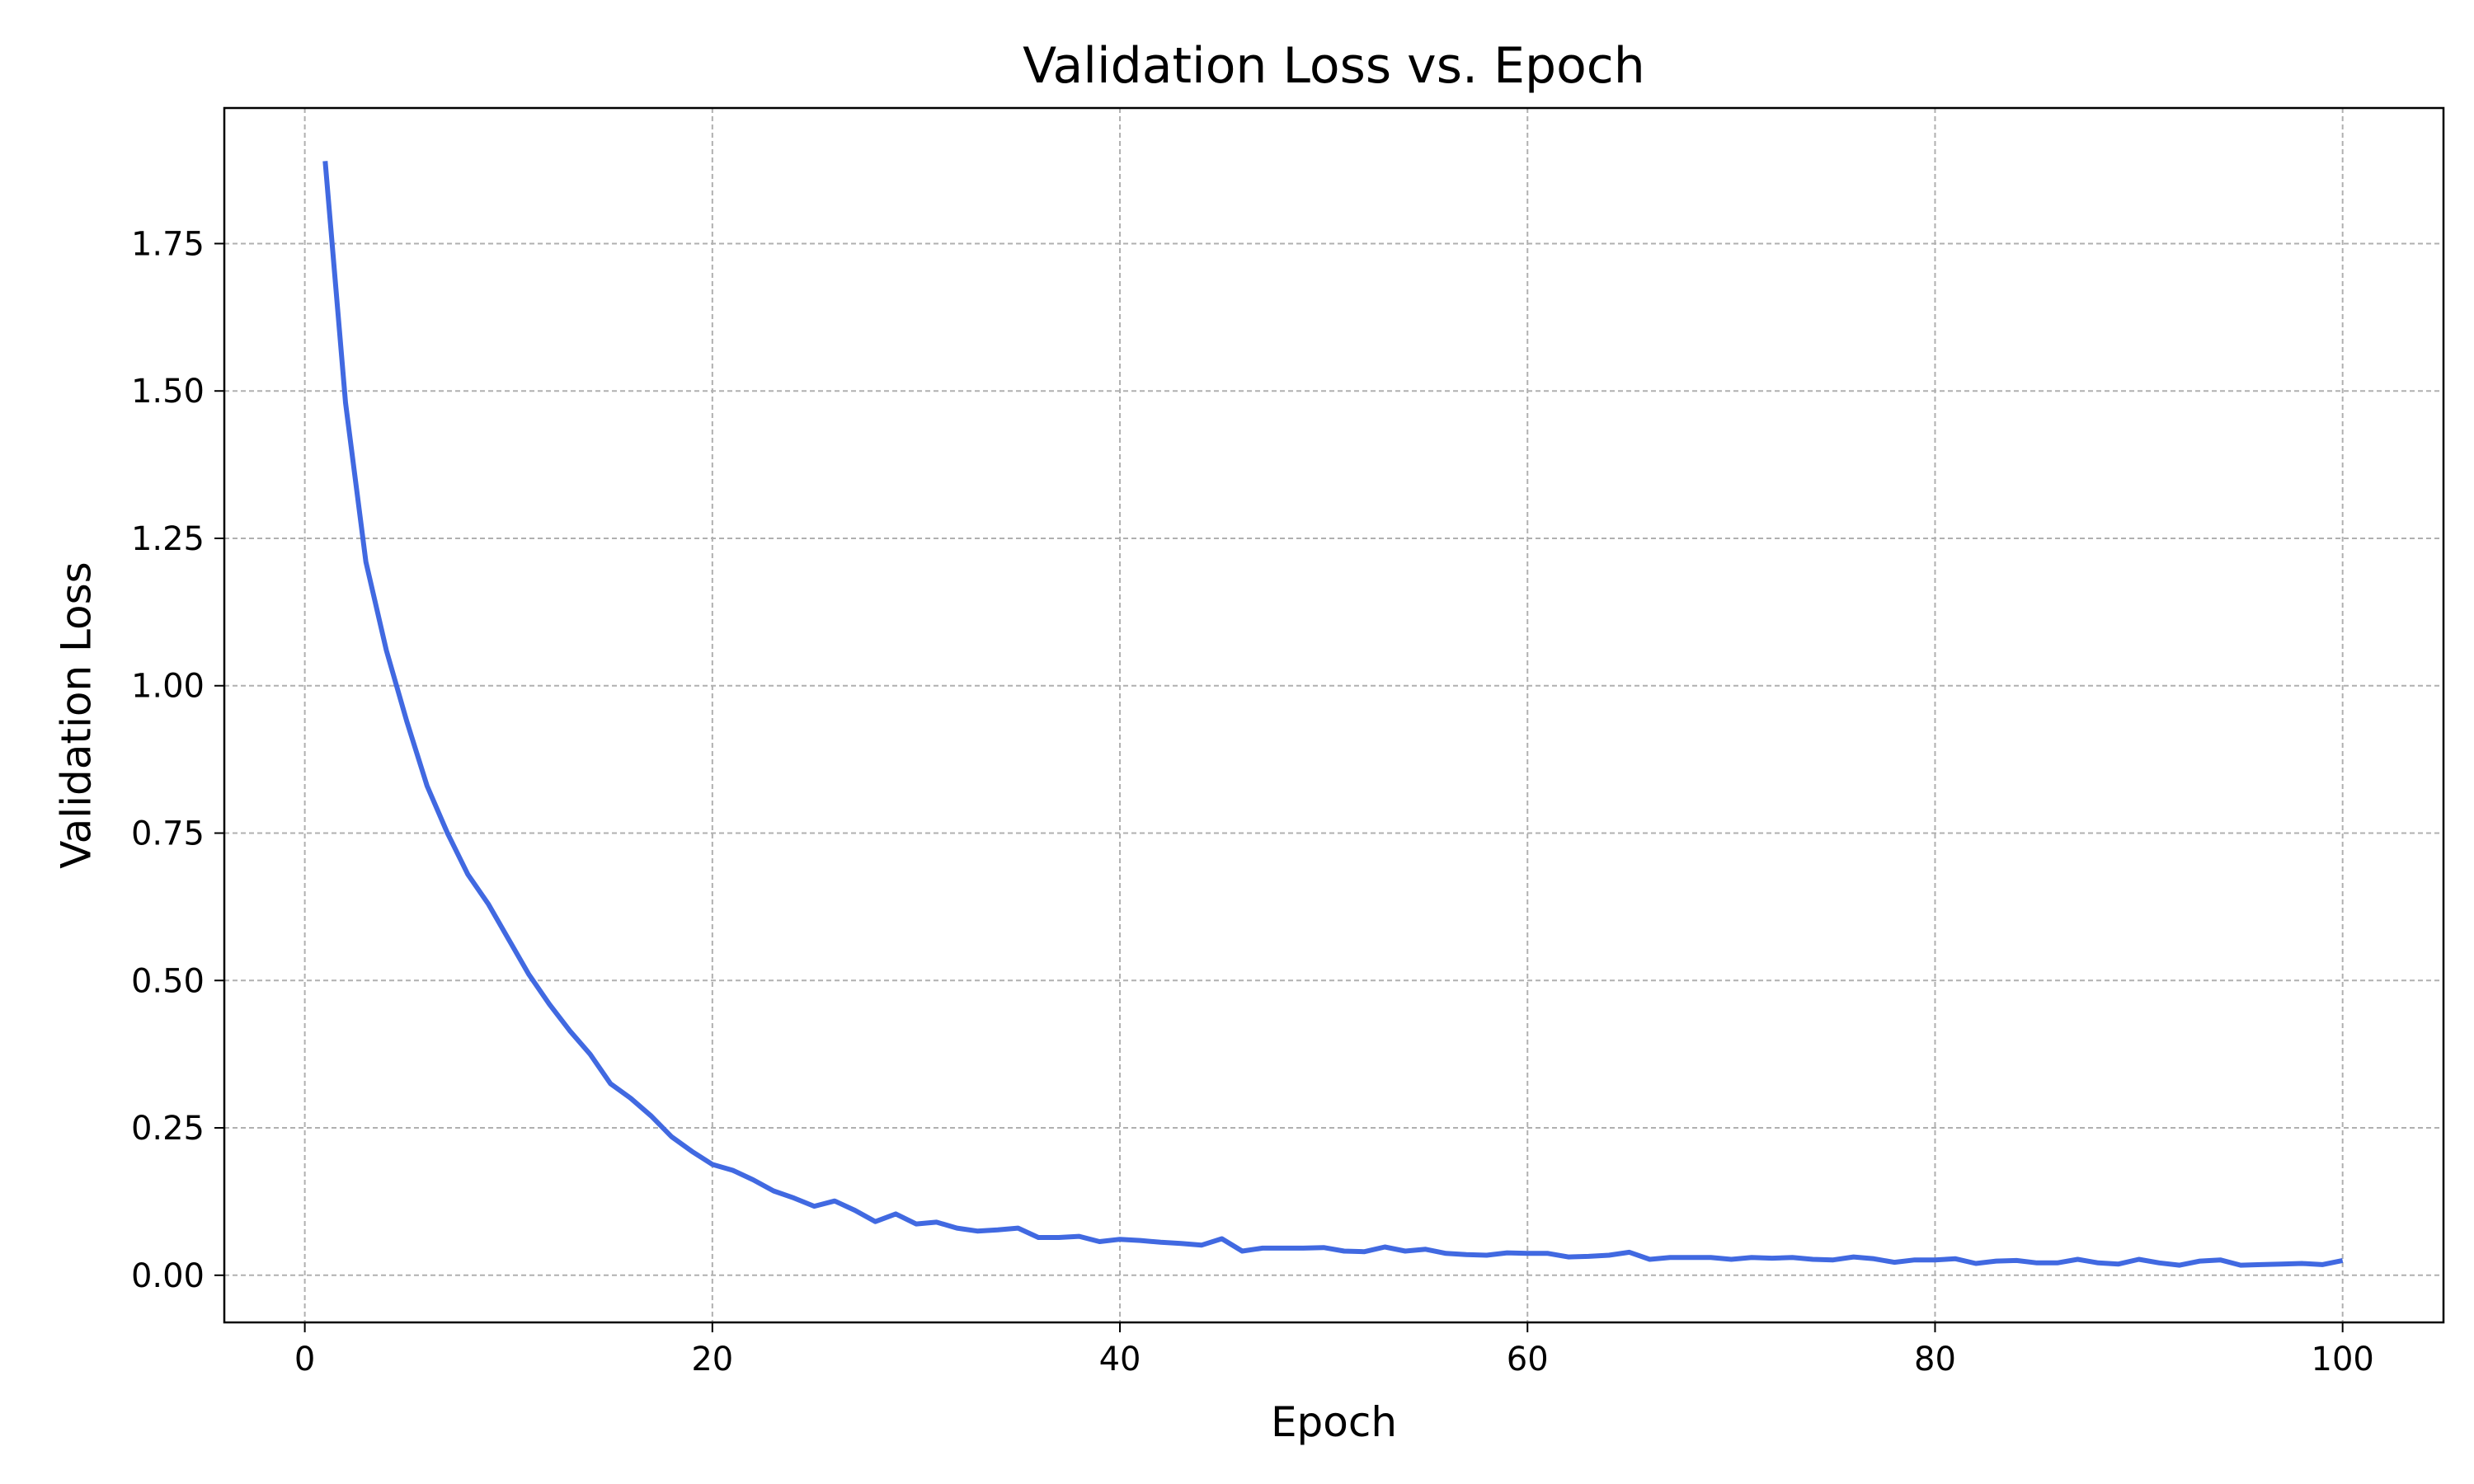  Describe the element at coordinates (168, 1276) in the screenshot. I see `y-tick-label: 0.00` at that location.